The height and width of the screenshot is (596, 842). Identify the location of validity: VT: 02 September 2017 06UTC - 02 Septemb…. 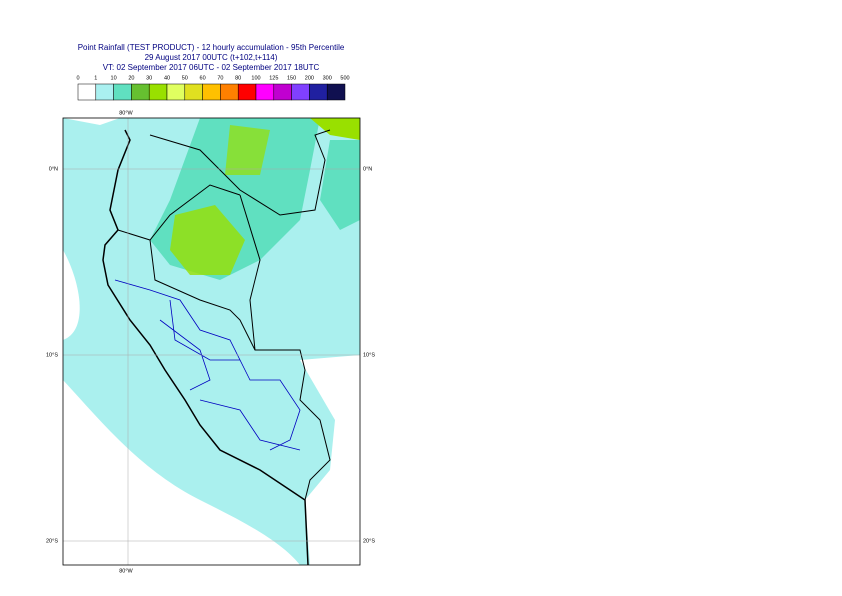
(211, 67).